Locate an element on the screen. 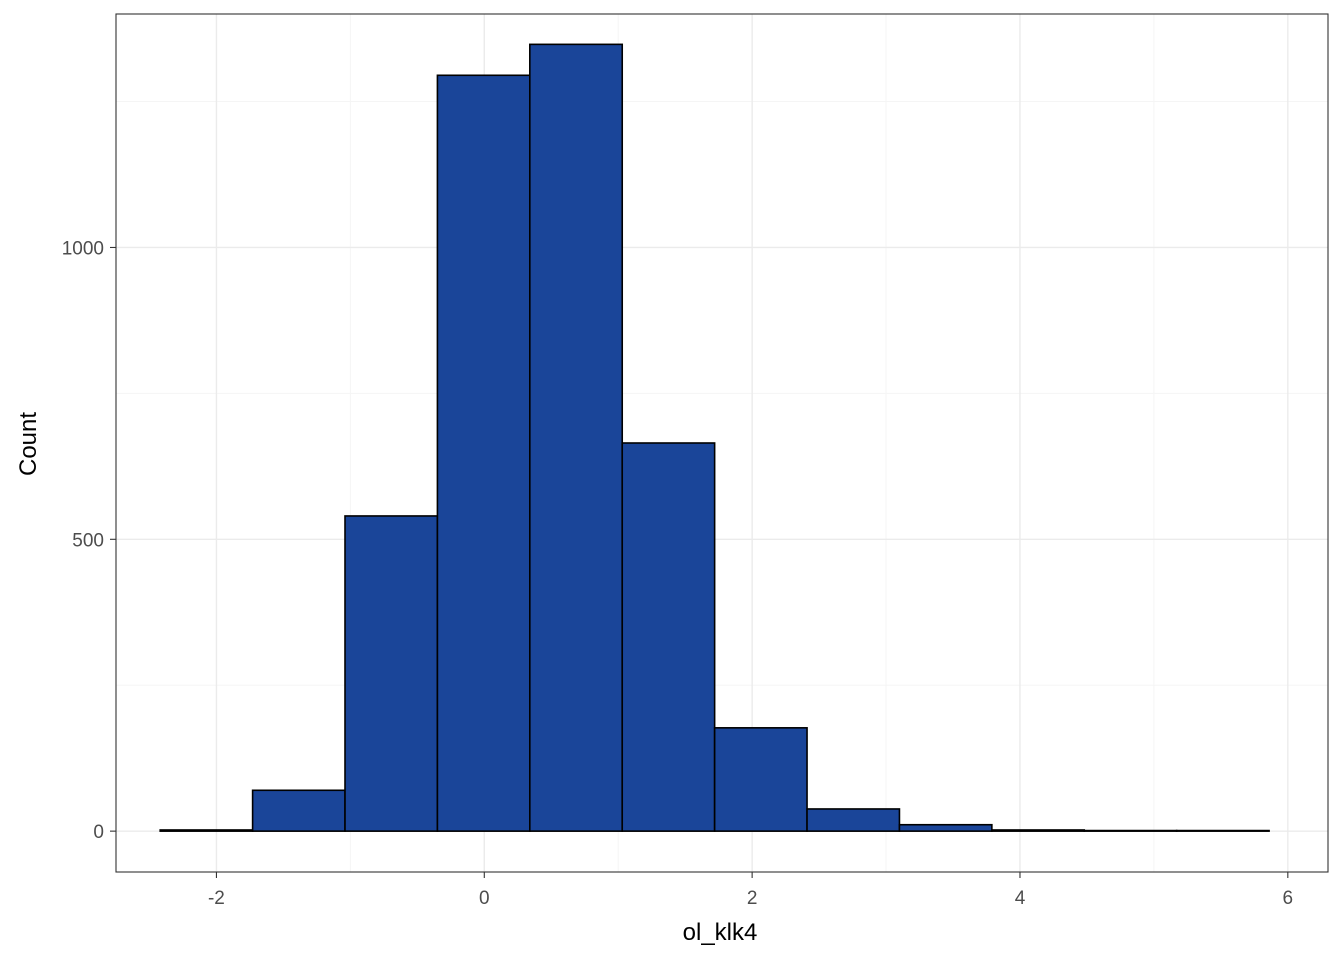  y-tick-label: 1000 is located at coordinates (83, 248).